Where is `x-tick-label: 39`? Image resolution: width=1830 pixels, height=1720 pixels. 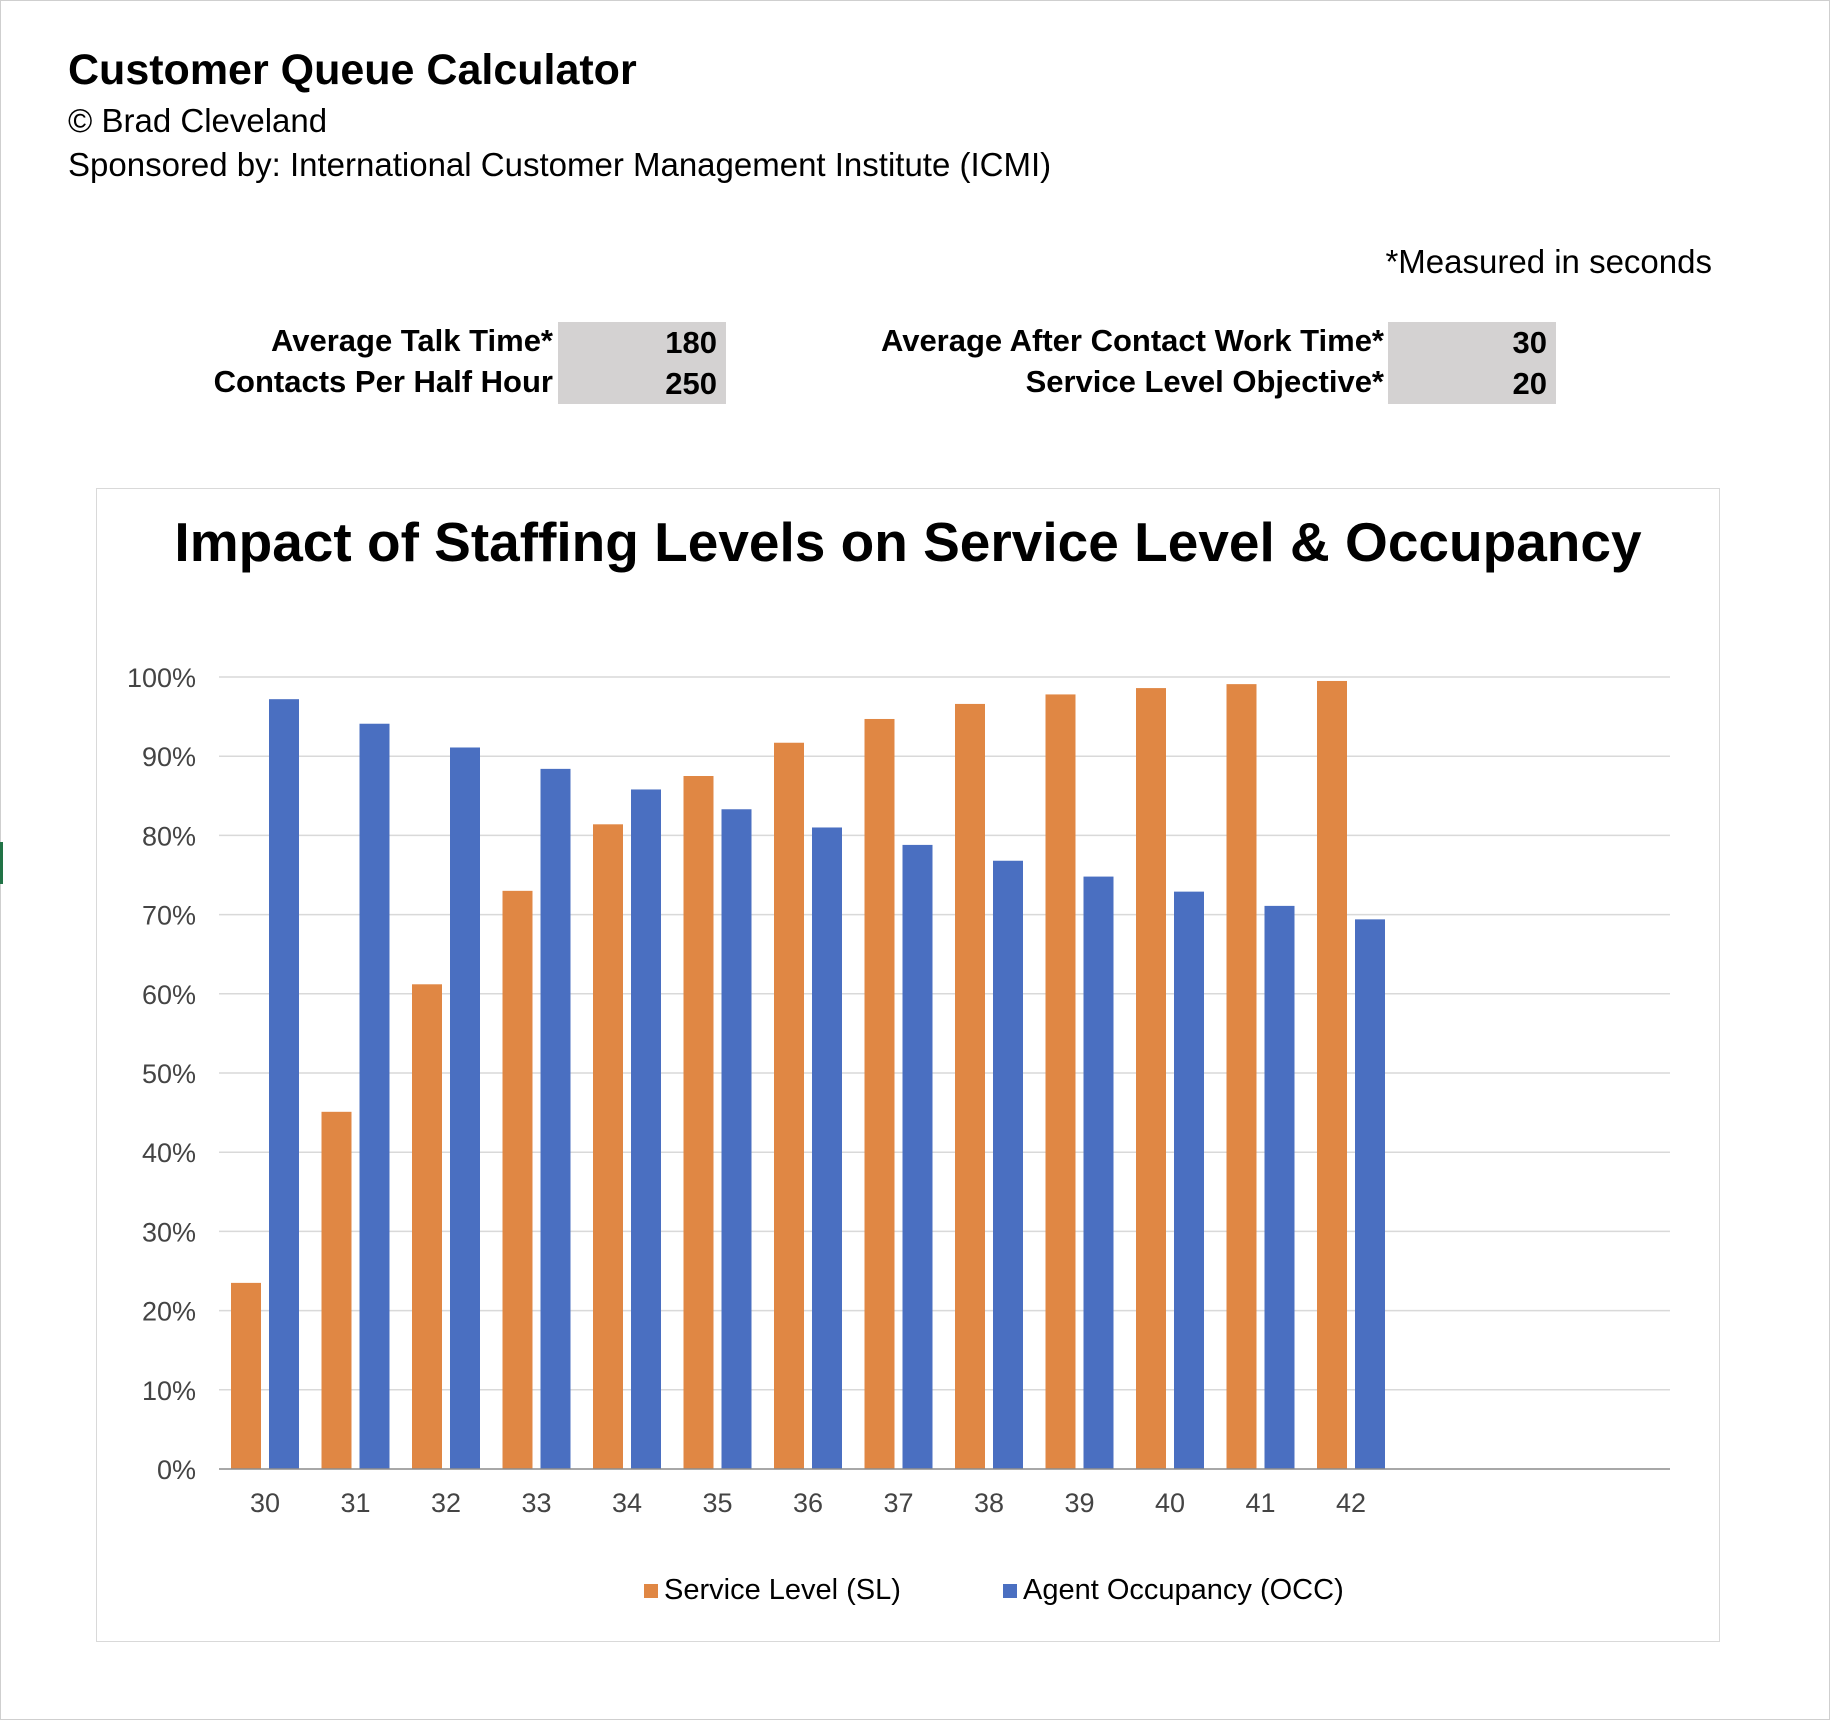 x-tick-label: 39 is located at coordinates (1079, 1503).